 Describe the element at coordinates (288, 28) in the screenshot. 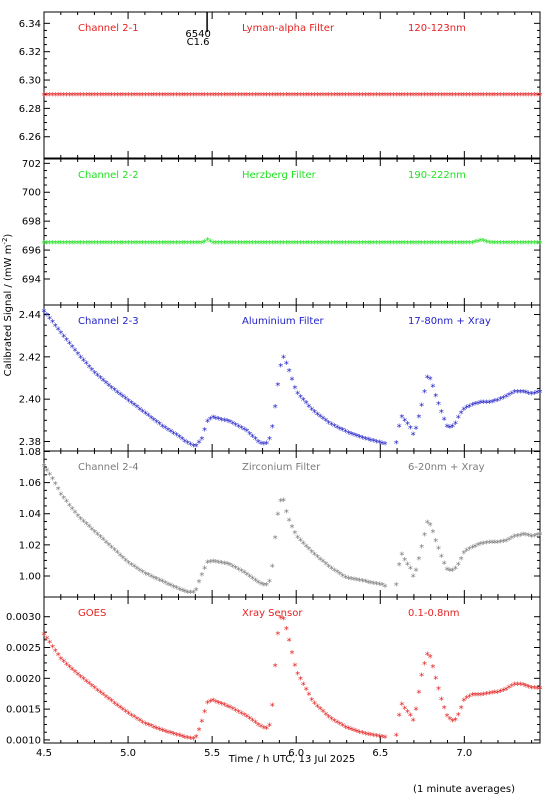

I see `panel-label-2: Lyman-alpha Filter` at that location.